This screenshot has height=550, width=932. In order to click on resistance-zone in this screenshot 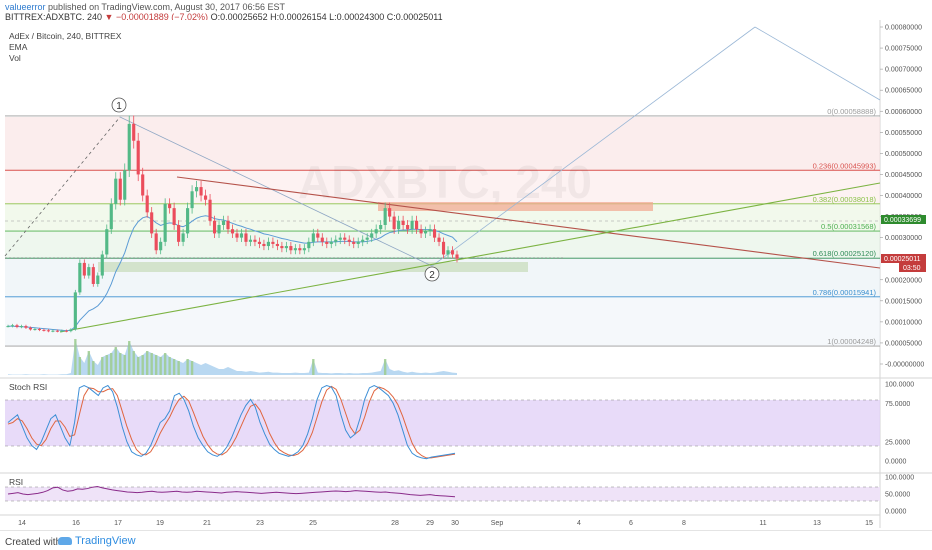, I will do `click(515, 206)`.